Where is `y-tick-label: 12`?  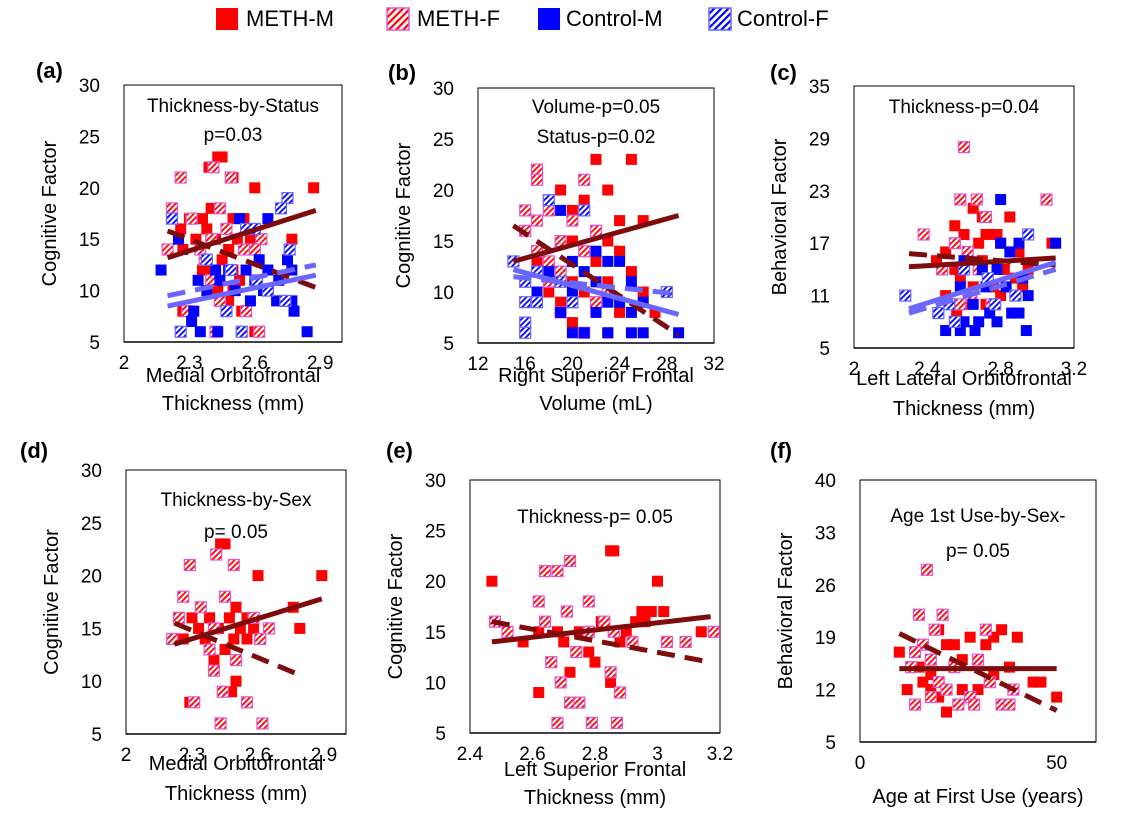
y-tick-label: 12 is located at coordinates (825, 691).